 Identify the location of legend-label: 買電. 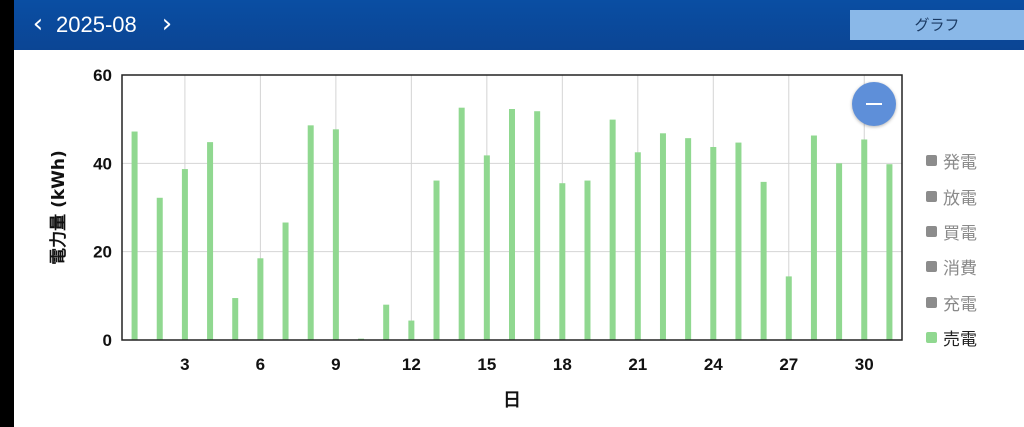
(960, 233).